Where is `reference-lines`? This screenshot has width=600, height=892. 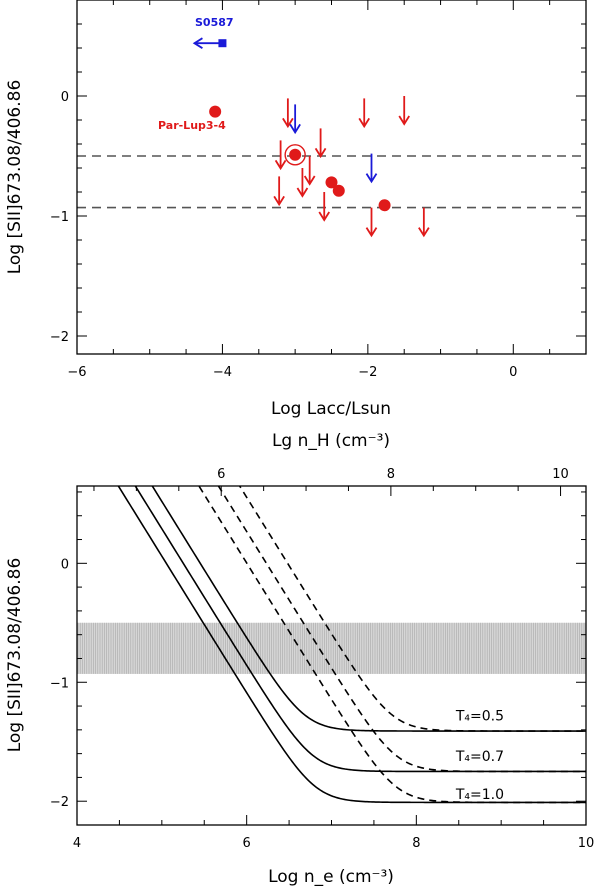 reference-lines is located at coordinates (331, 182).